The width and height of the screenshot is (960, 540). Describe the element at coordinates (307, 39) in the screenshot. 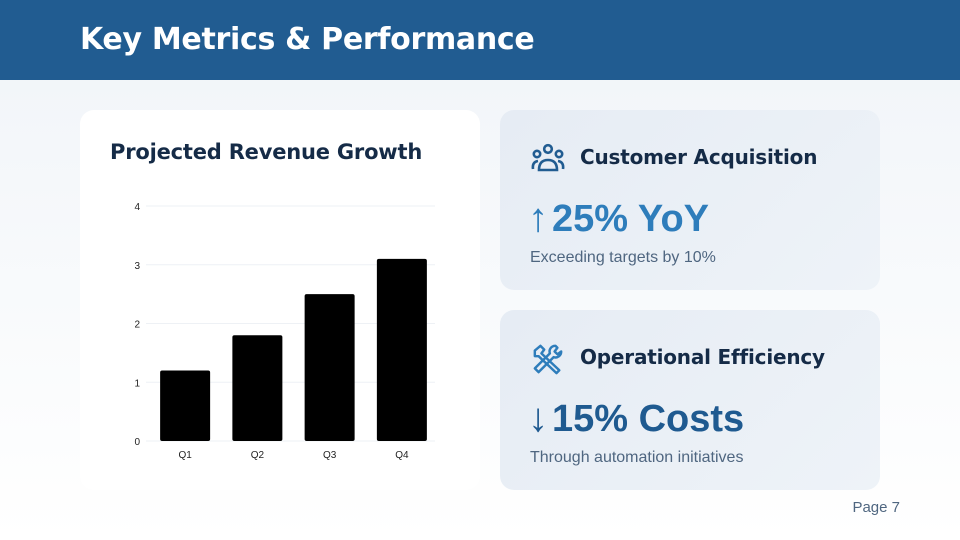

I see `page-title: Key Metrics & Performance` at that location.